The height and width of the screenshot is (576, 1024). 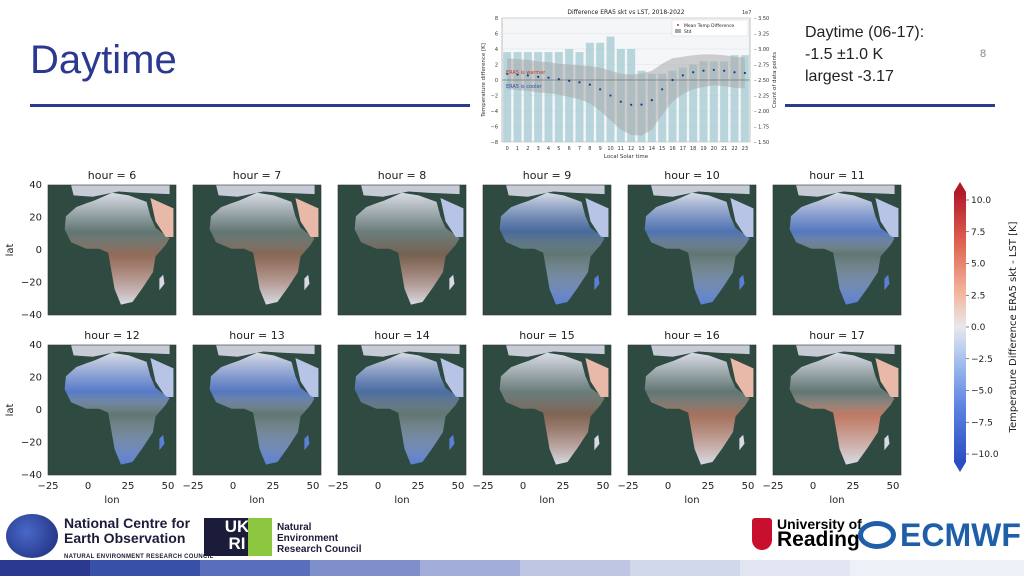 I want to click on footer-color-bar, so click(x=512, y=568).